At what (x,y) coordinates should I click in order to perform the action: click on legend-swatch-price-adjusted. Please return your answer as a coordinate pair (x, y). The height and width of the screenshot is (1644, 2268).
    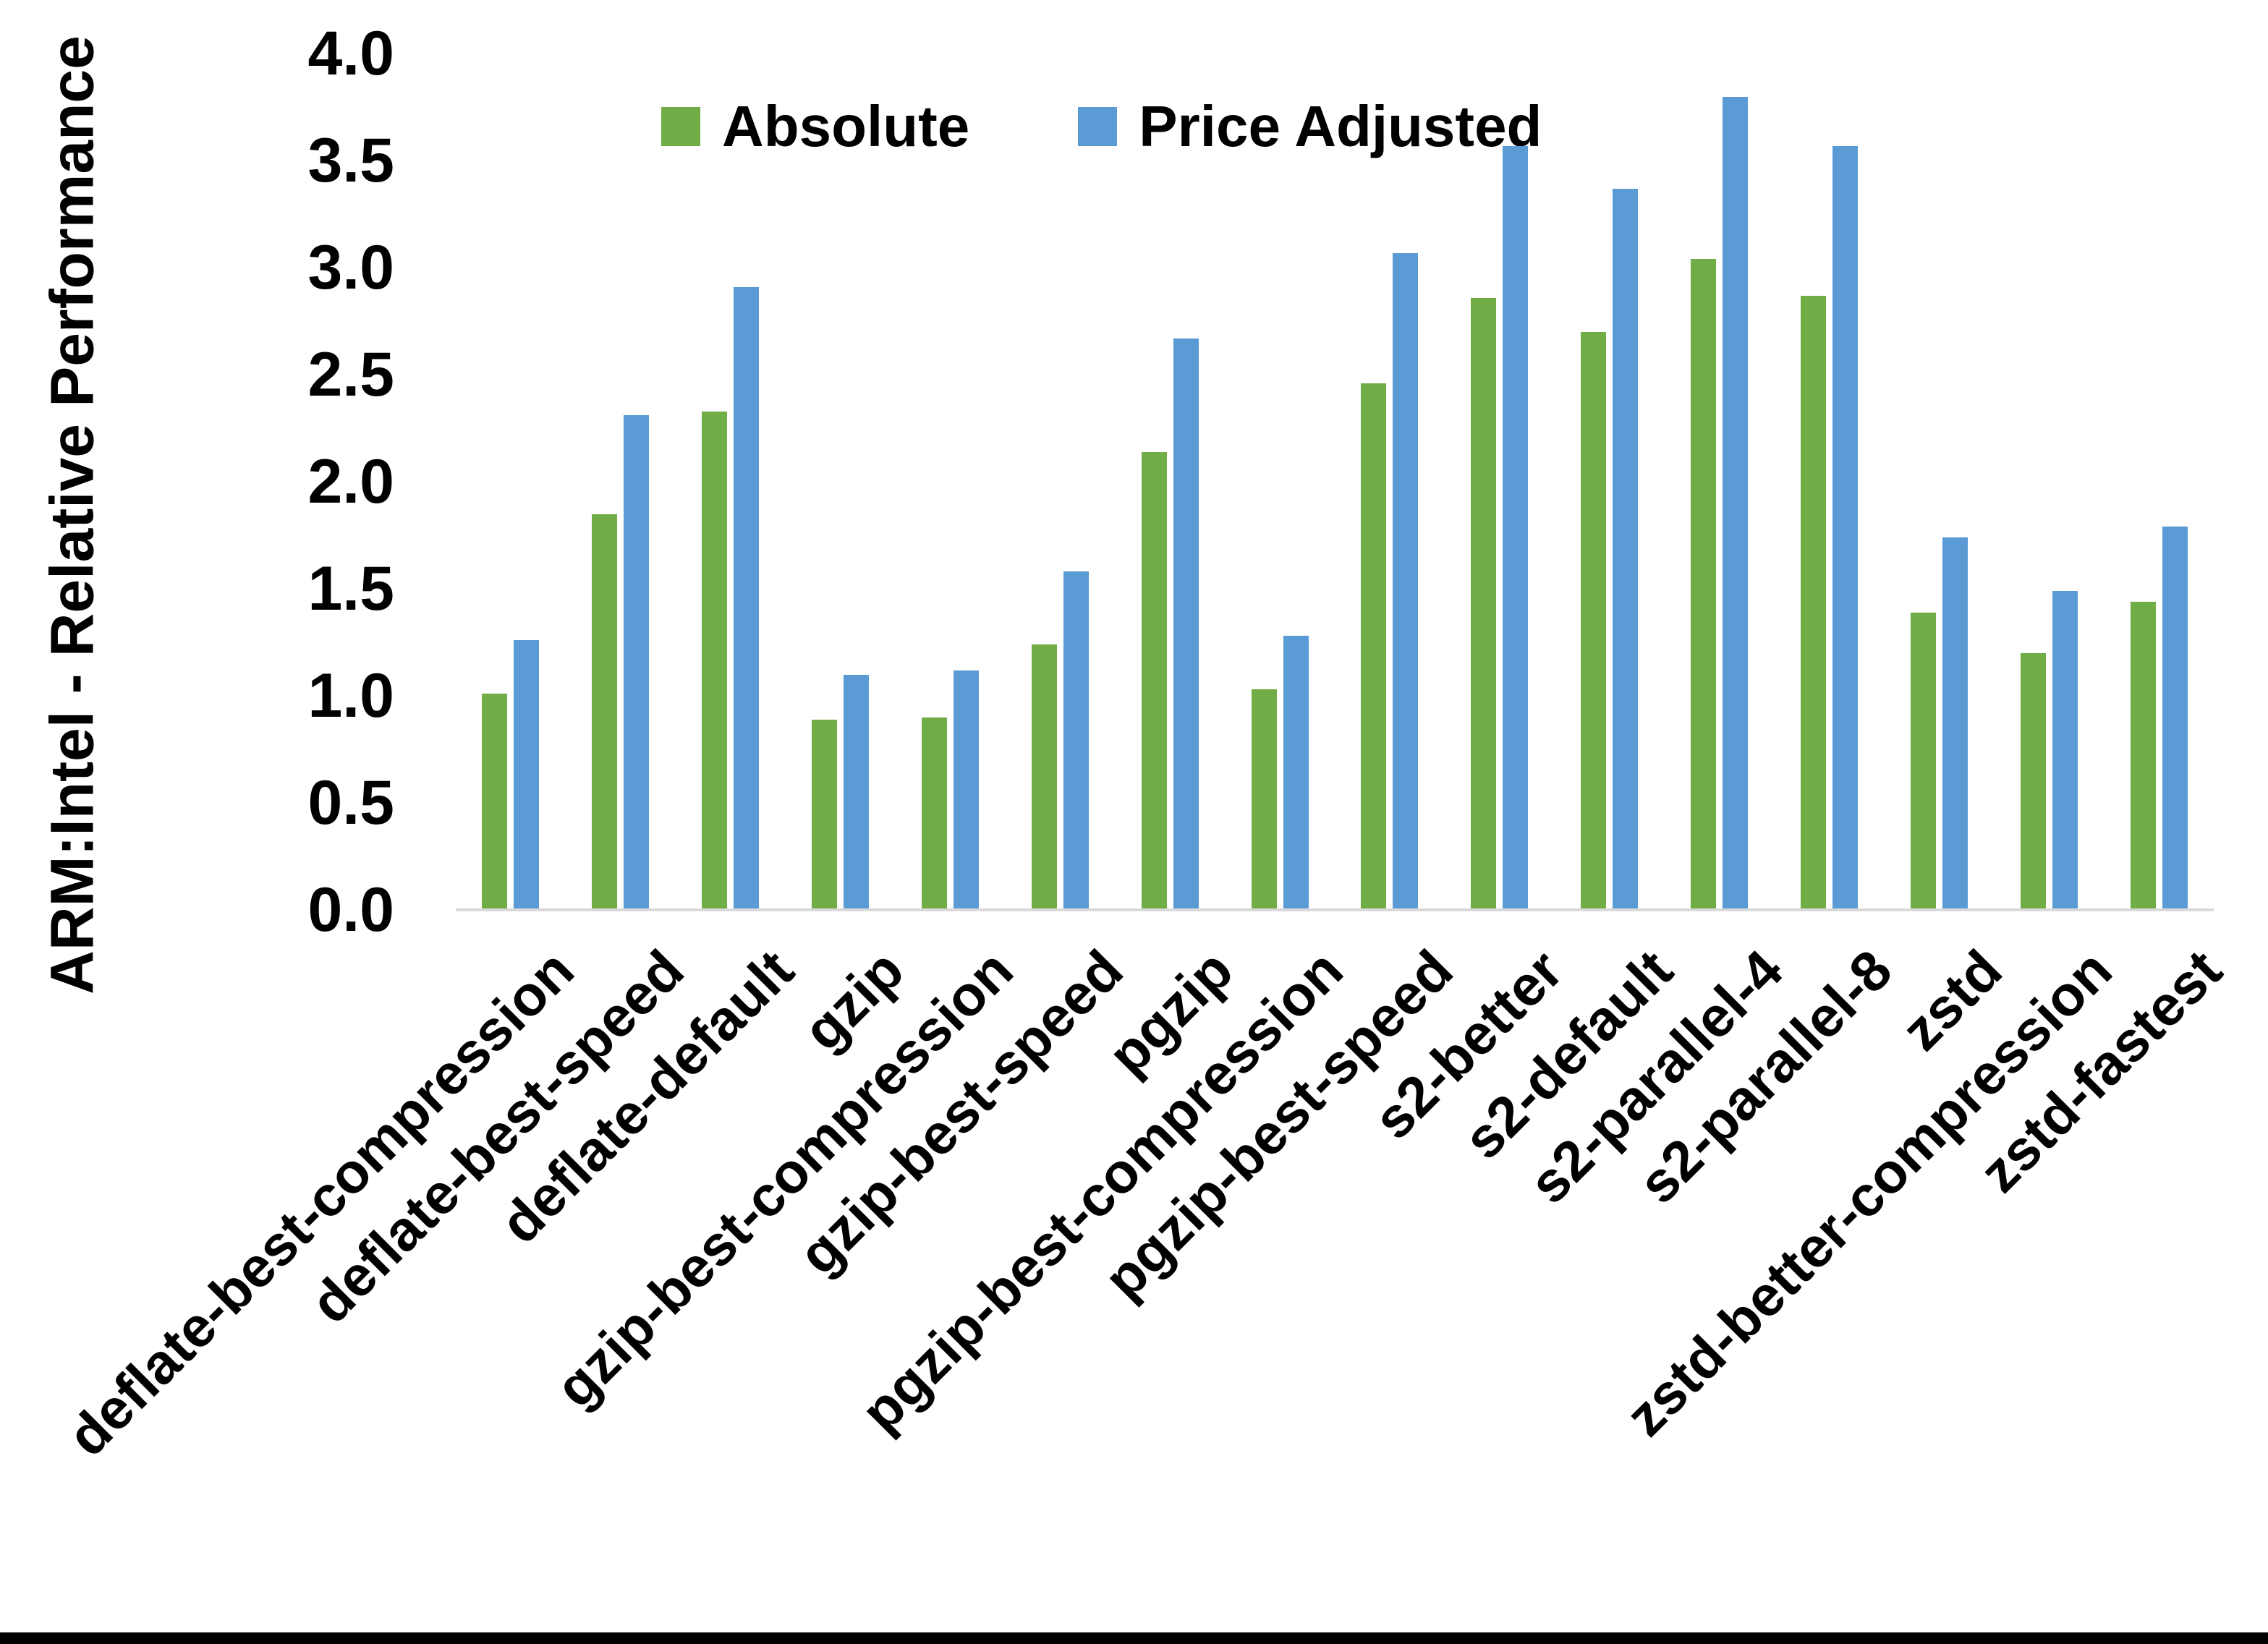
    Looking at the image, I should click on (1098, 126).